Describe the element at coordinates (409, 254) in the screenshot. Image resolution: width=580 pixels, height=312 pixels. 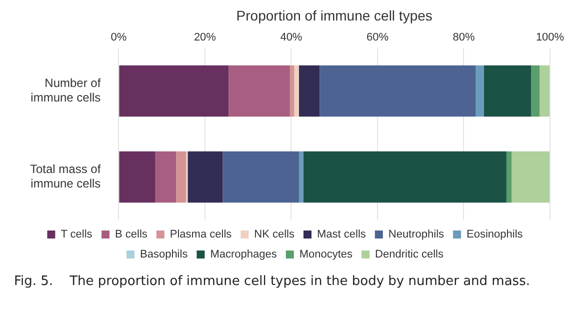
I see `legend-label: Dendritic cells` at that location.